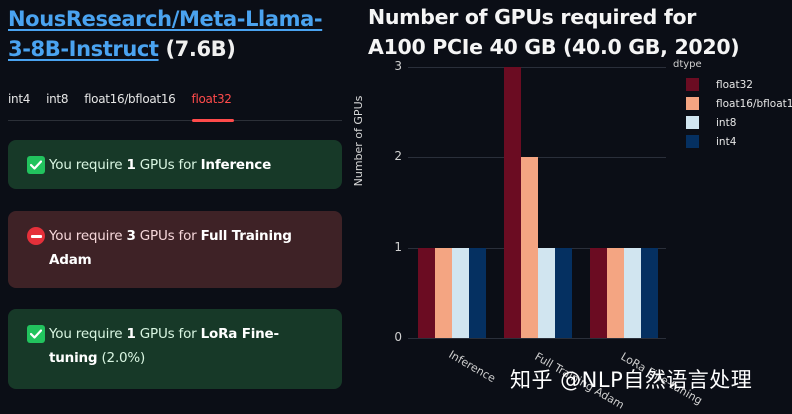  Describe the element at coordinates (398, 66) in the screenshot. I see `y-tick: 3` at that location.